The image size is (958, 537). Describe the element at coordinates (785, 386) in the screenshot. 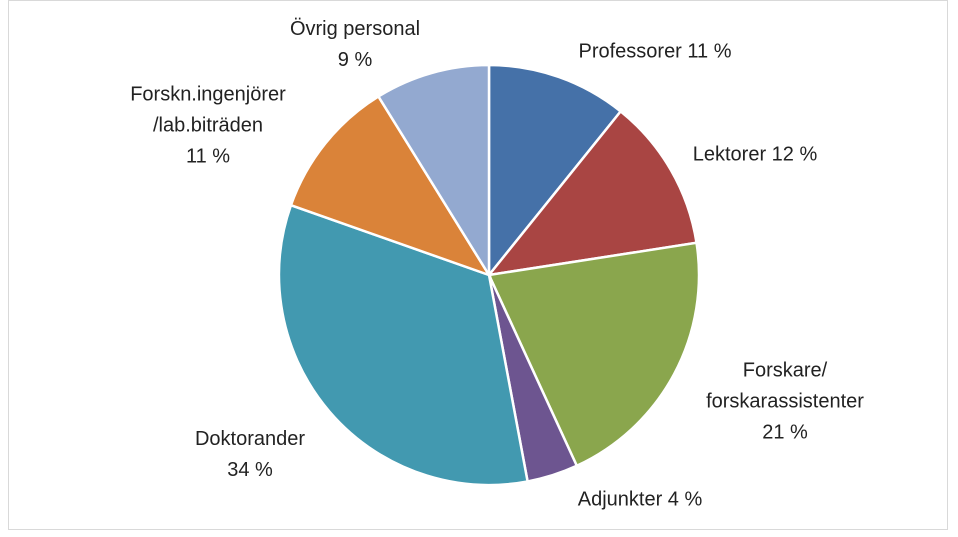

I see `category-name: Forskare/ forskarassistenter` at that location.